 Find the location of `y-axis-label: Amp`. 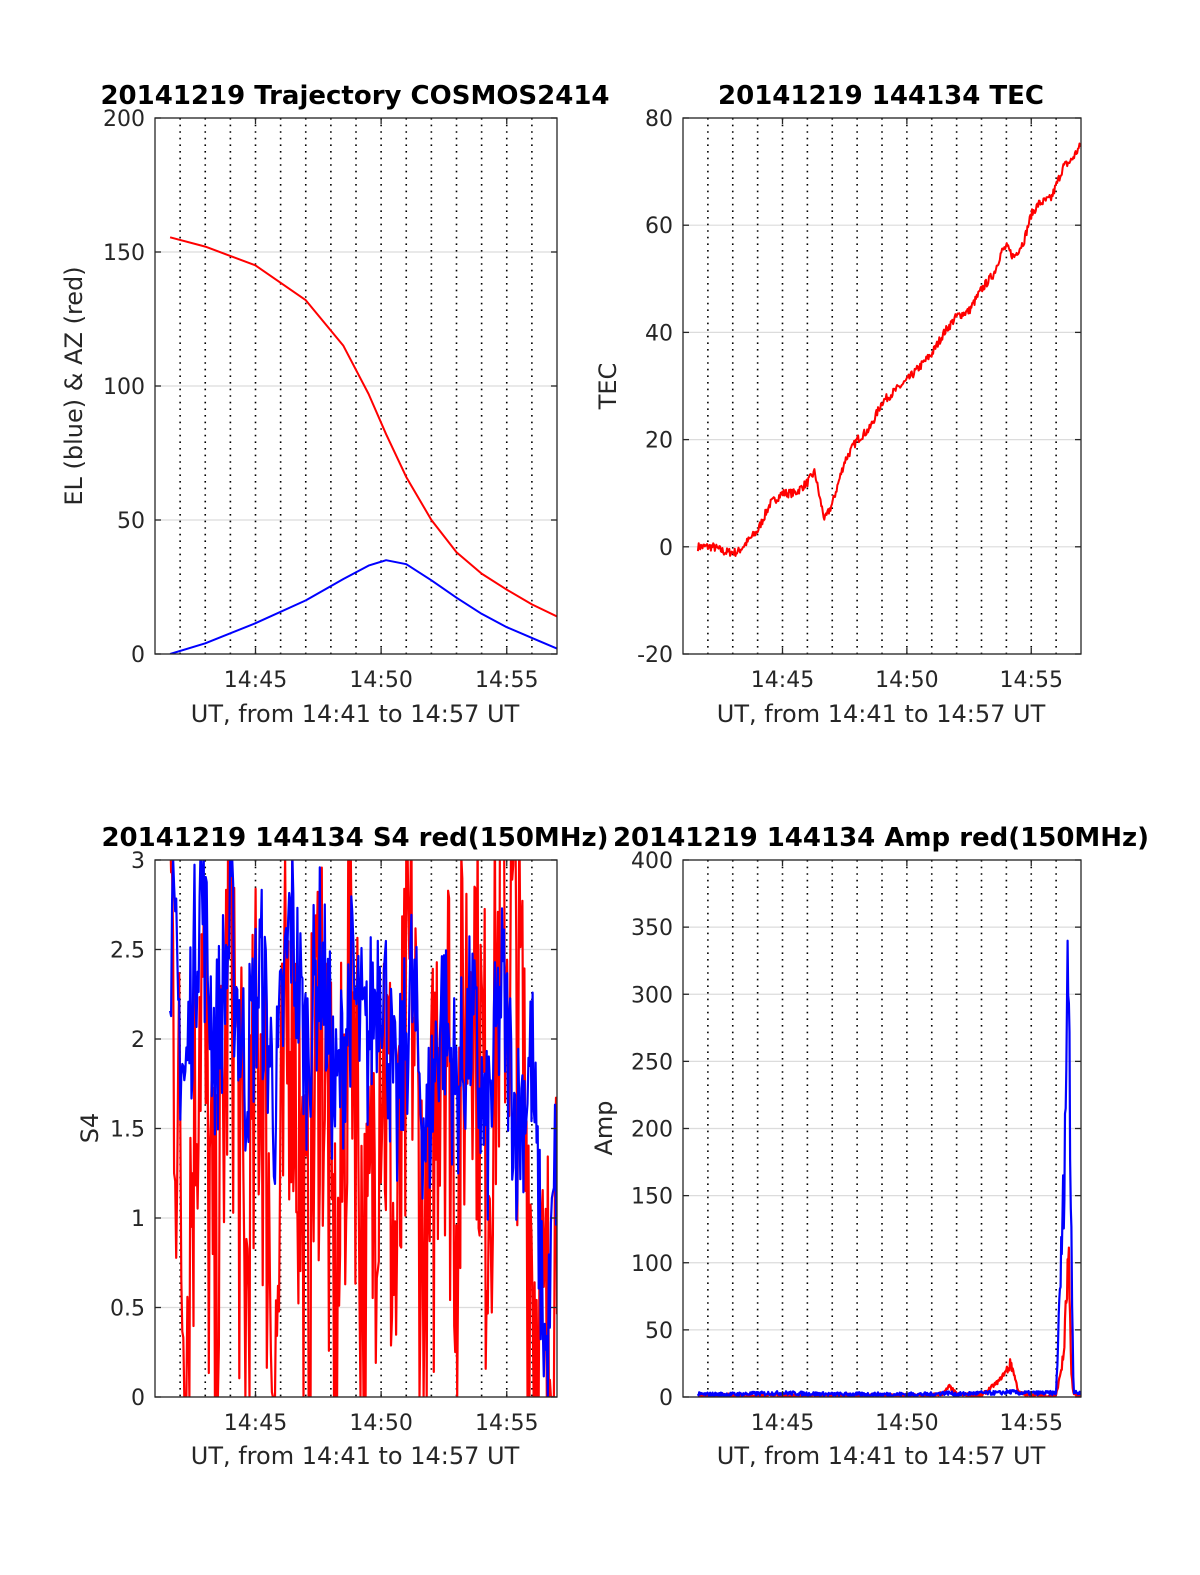

y-axis-label: Amp is located at coordinates (604, 1127).